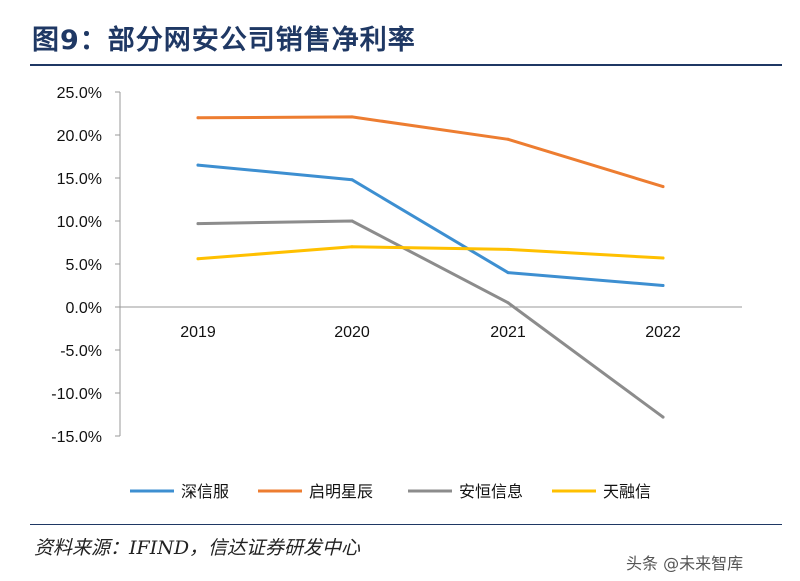 The image size is (800, 581). What do you see at coordinates (205, 491) in the screenshot?
I see `legend-label: 深信服` at bounding box center [205, 491].